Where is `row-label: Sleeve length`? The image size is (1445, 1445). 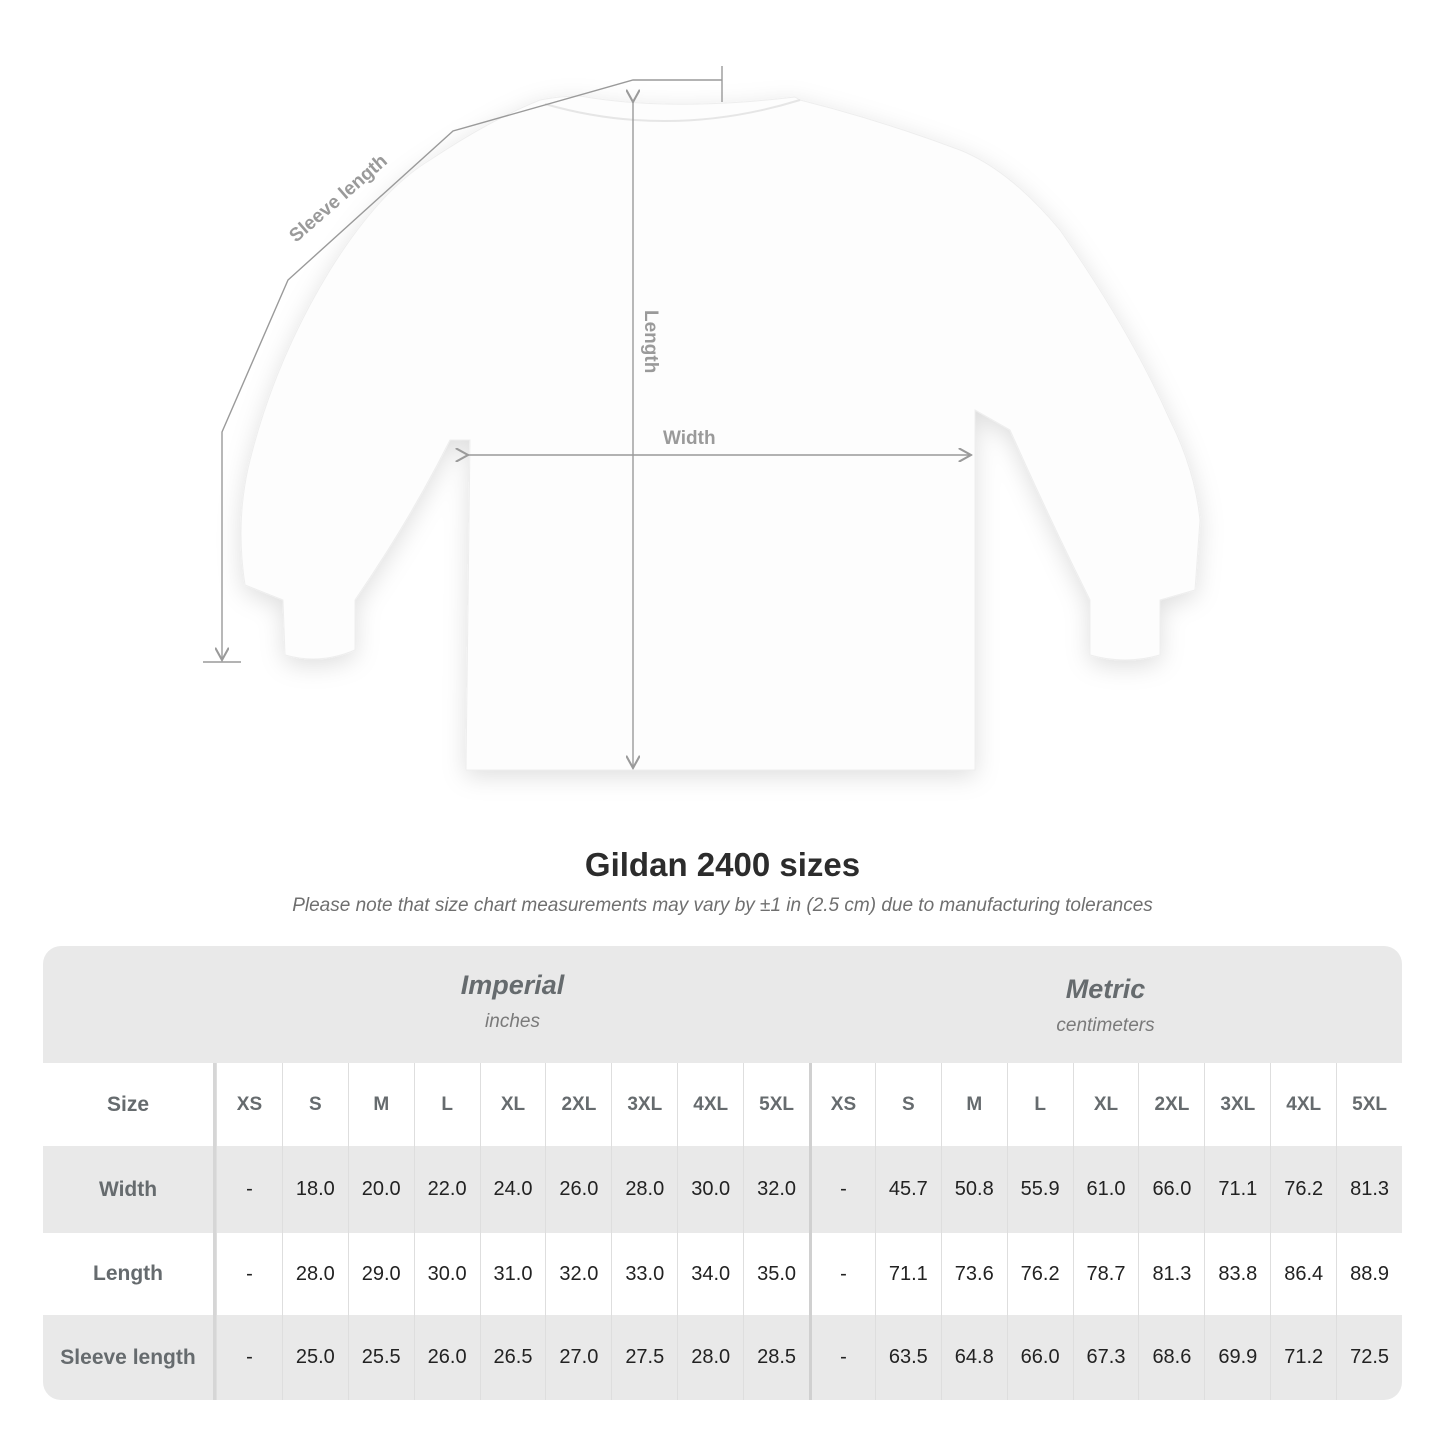
row-label: Sleeve length is located at coordinates (129, 1357).